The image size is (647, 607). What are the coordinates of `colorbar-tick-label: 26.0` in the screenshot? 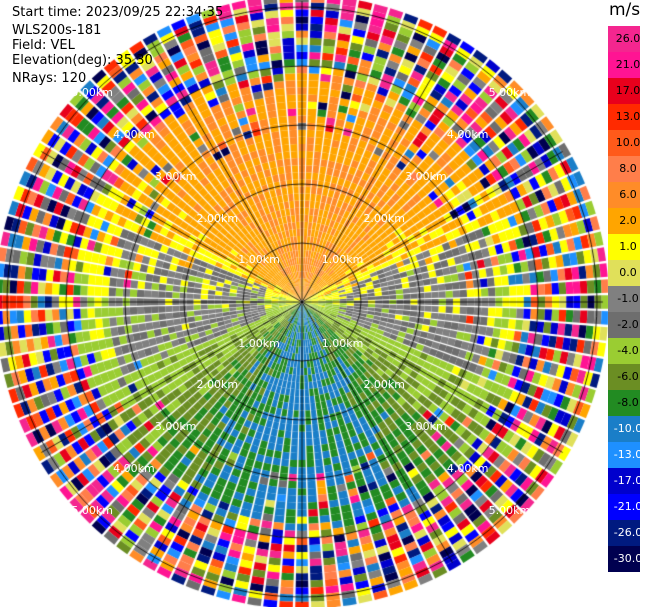 It's located at (628, 38).